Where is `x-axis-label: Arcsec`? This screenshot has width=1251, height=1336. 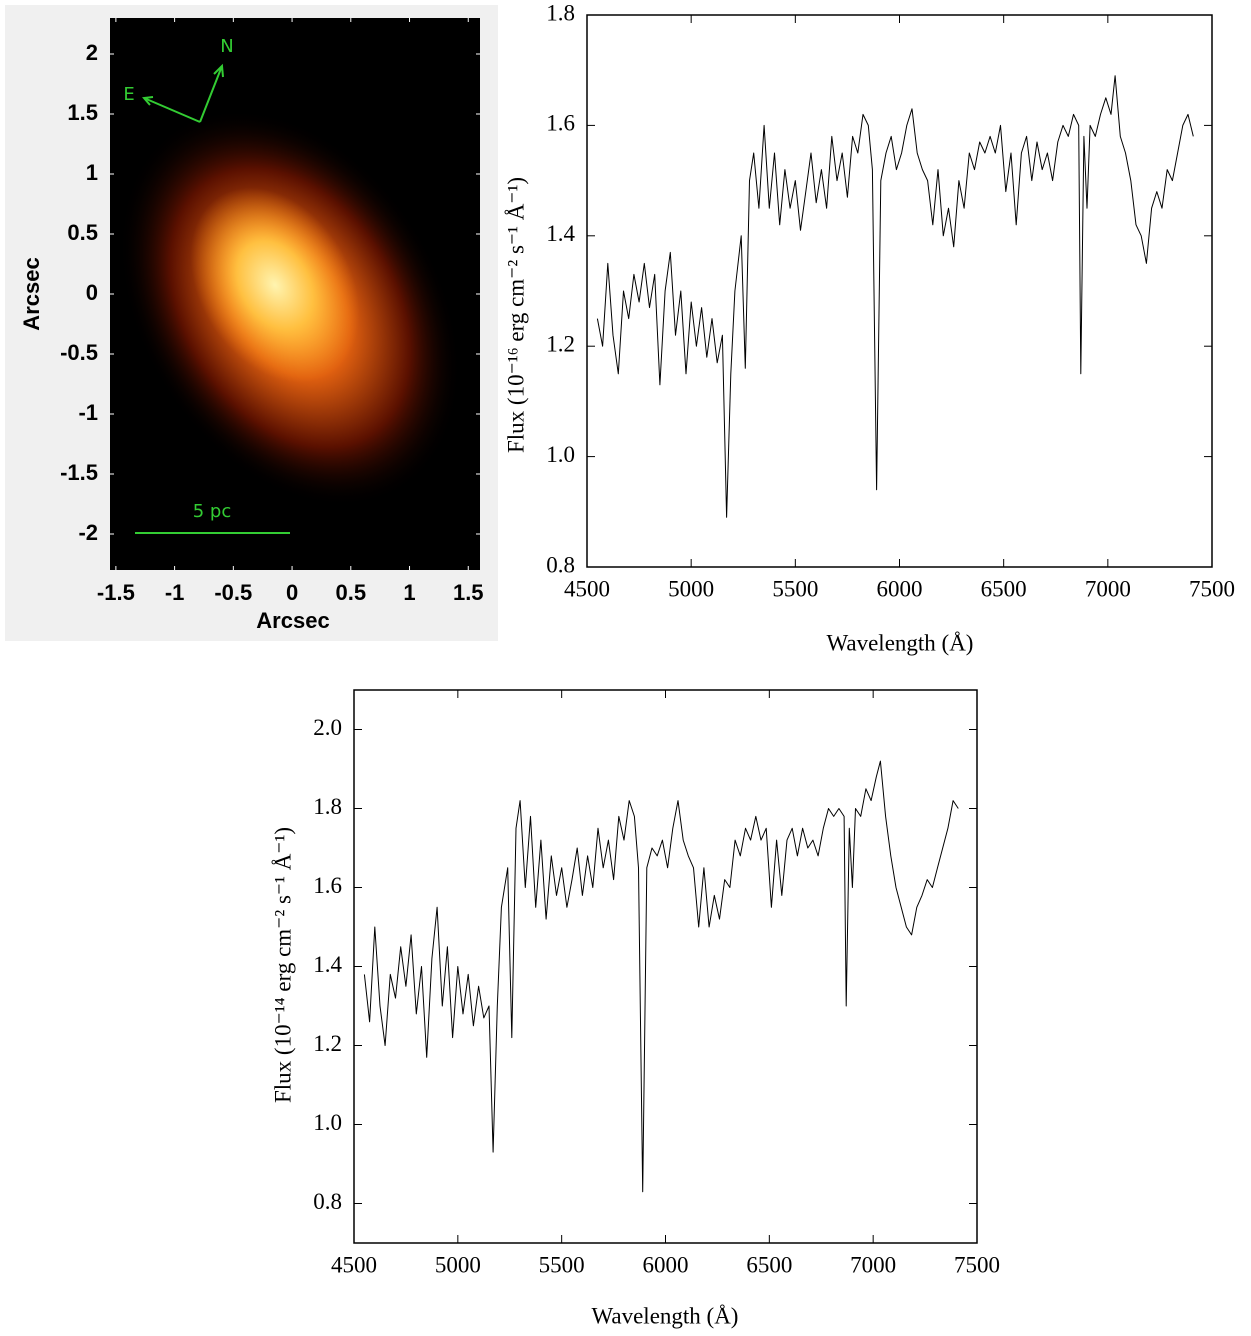 x-axis-label: Arcsec is located at coordinates (292, 620).